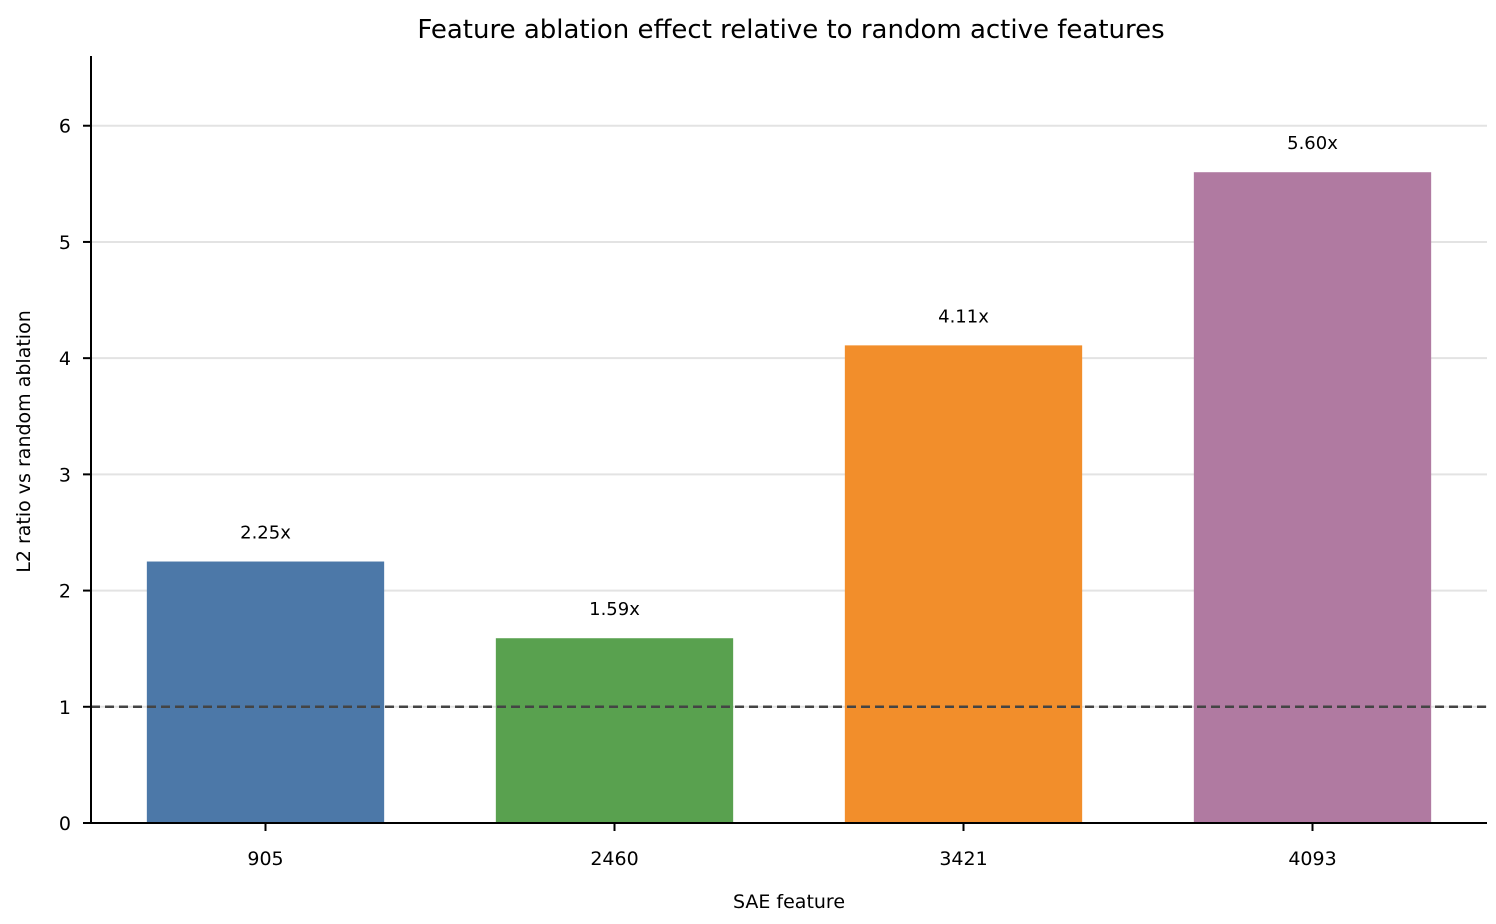 The image size is (1496, 924). Describe the element at coordinates (265, 859) in the screenshot. I see `x-tick-label: 905` at that location.